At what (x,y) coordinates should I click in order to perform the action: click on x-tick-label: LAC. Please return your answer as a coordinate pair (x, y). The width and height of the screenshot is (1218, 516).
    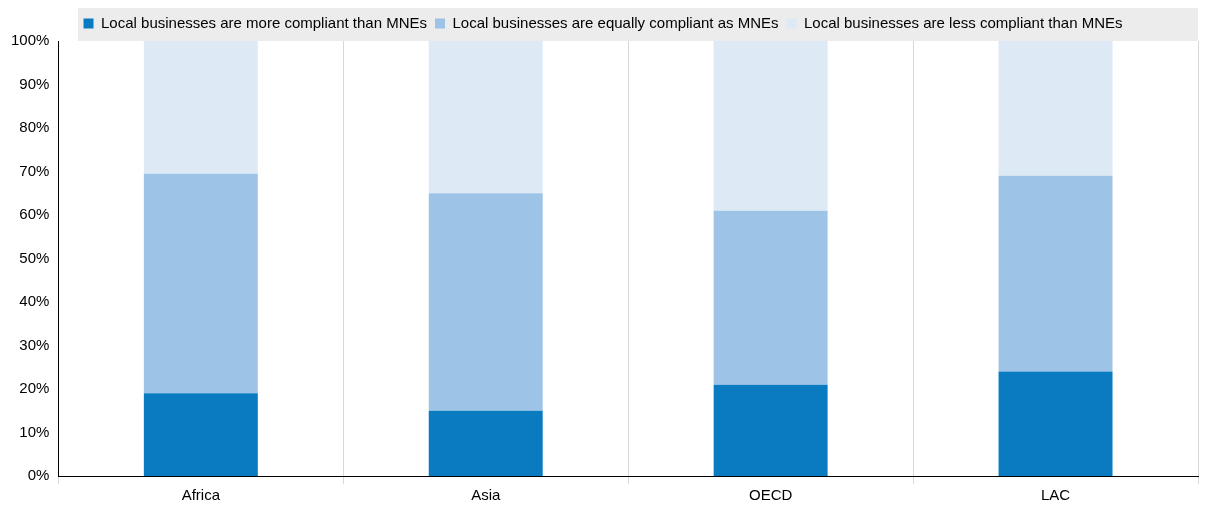
    Looking at the image, I should click on (1055, 495).